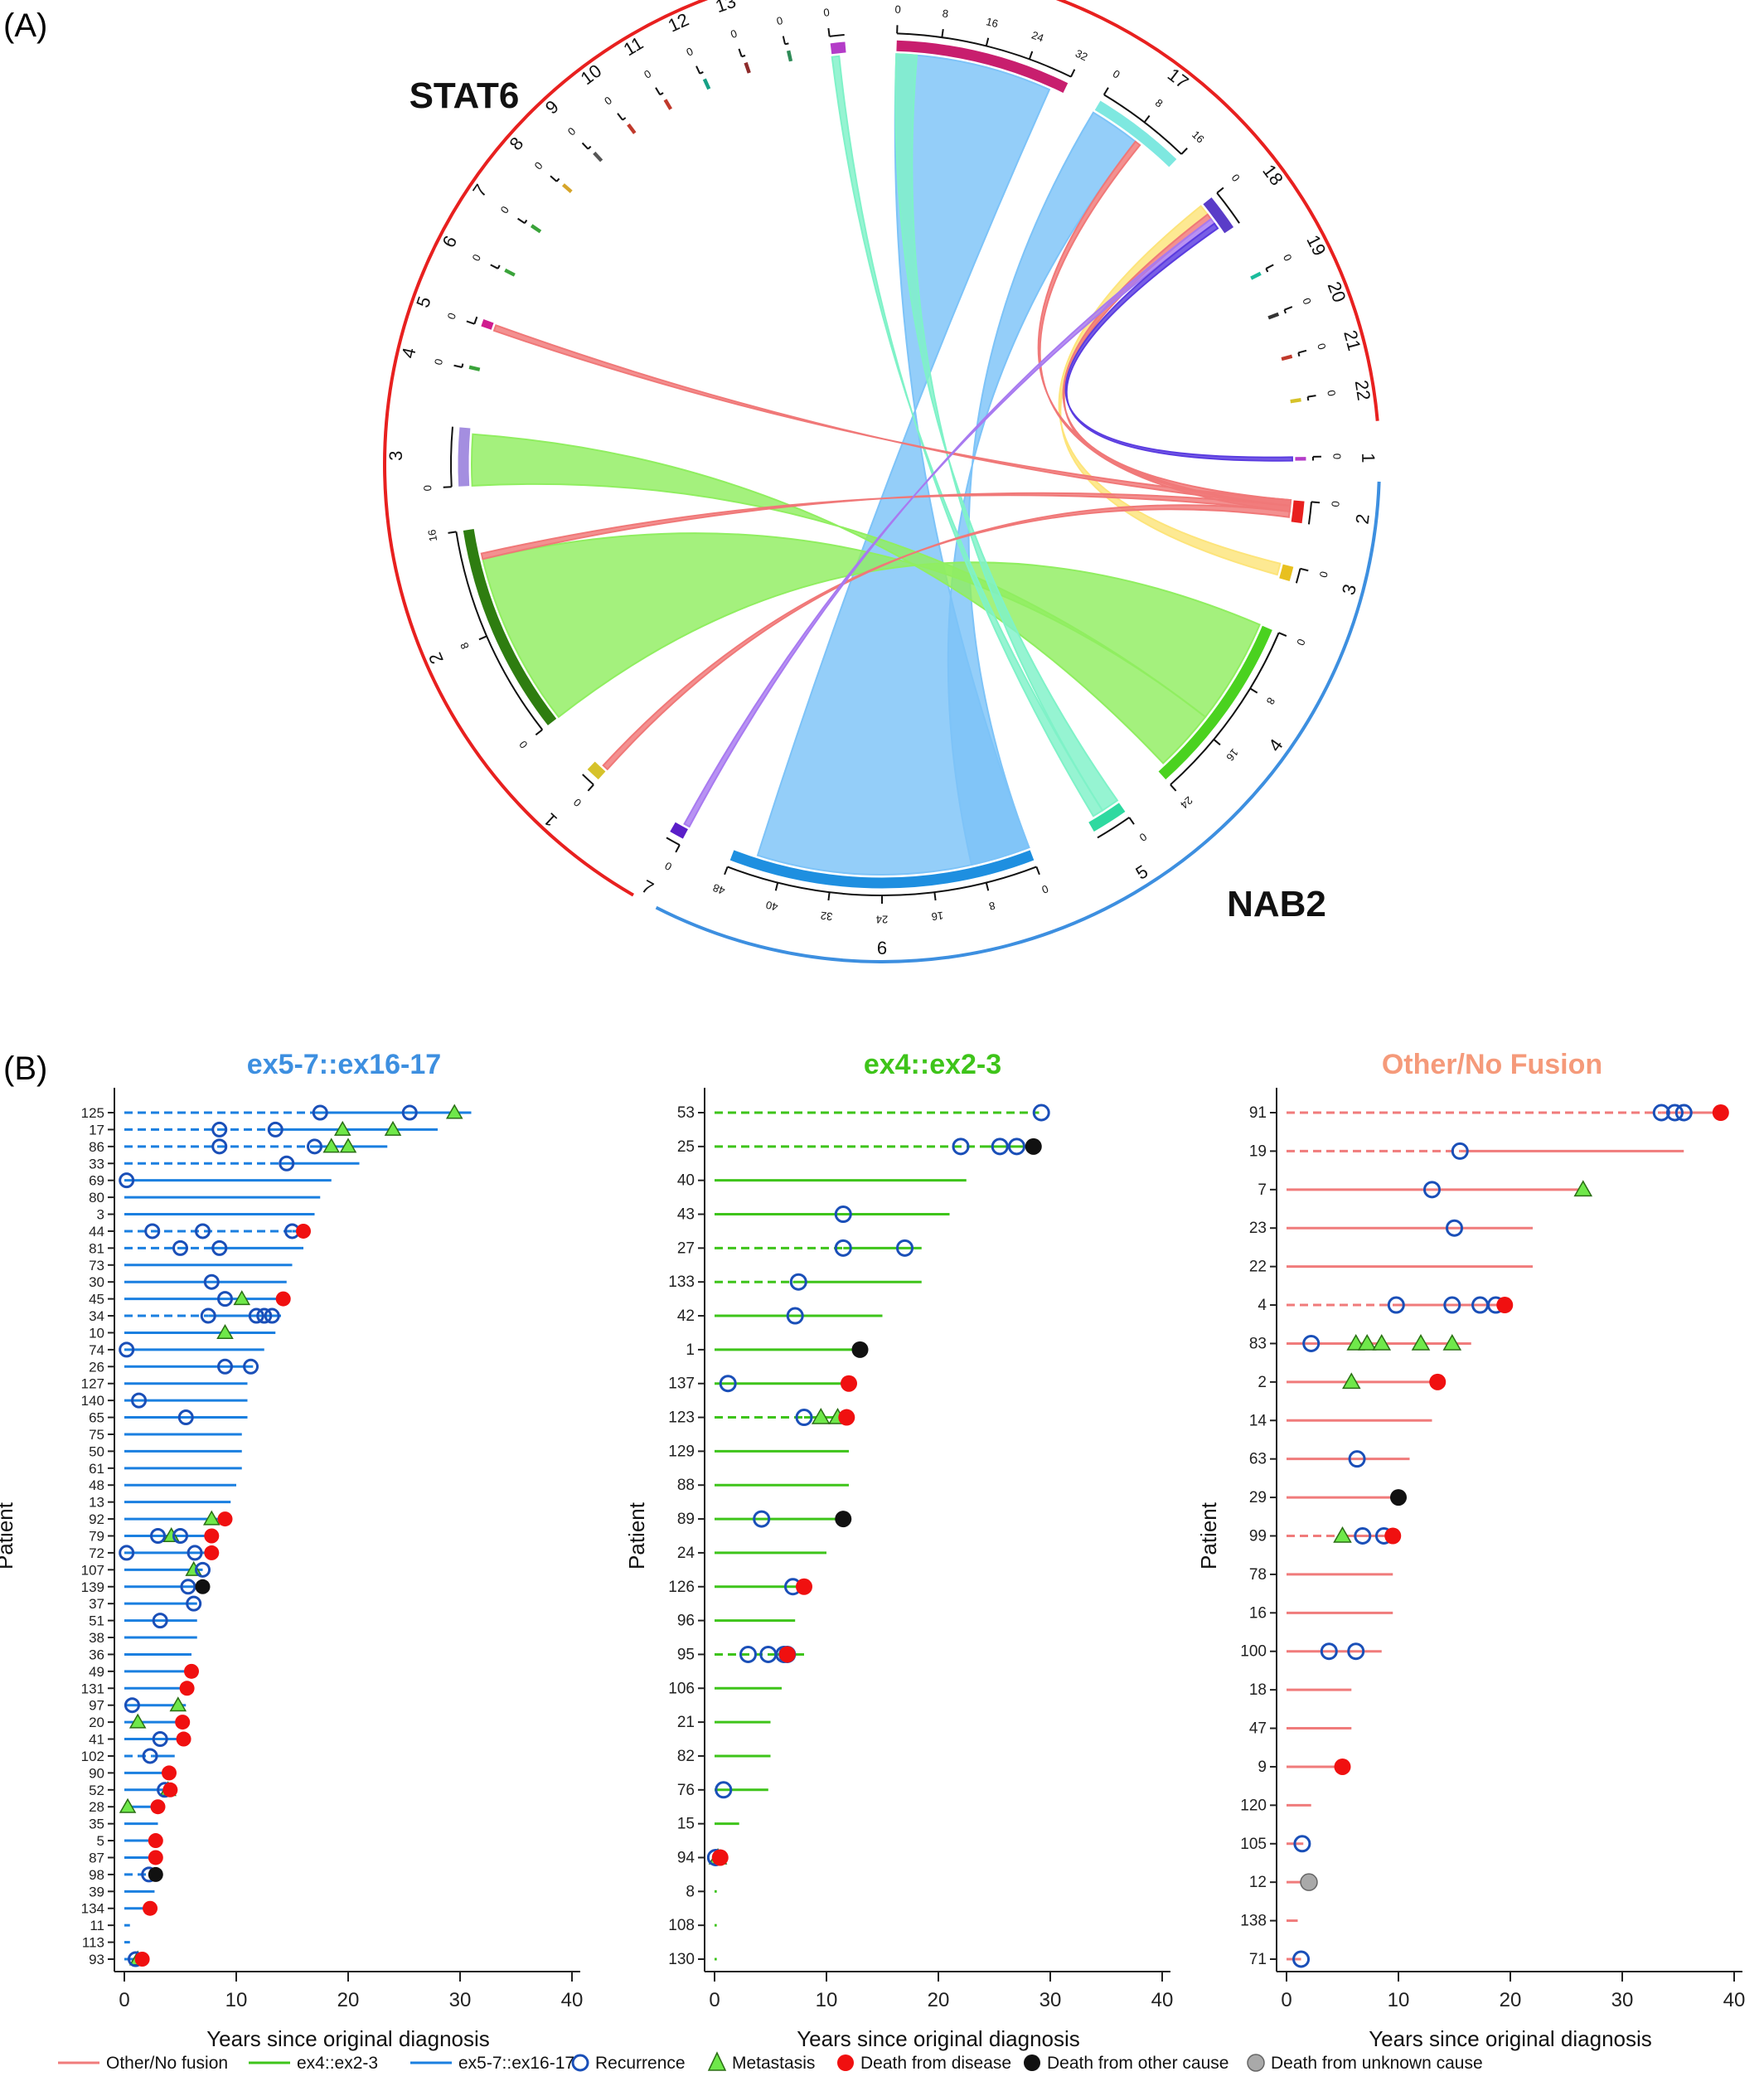 Image resolution: width=1764 pixels, height=2086 pixels. Describe the element at coordinates (1253, 1652) in the screenshot. I see `patient-id-label: 100` at that location.